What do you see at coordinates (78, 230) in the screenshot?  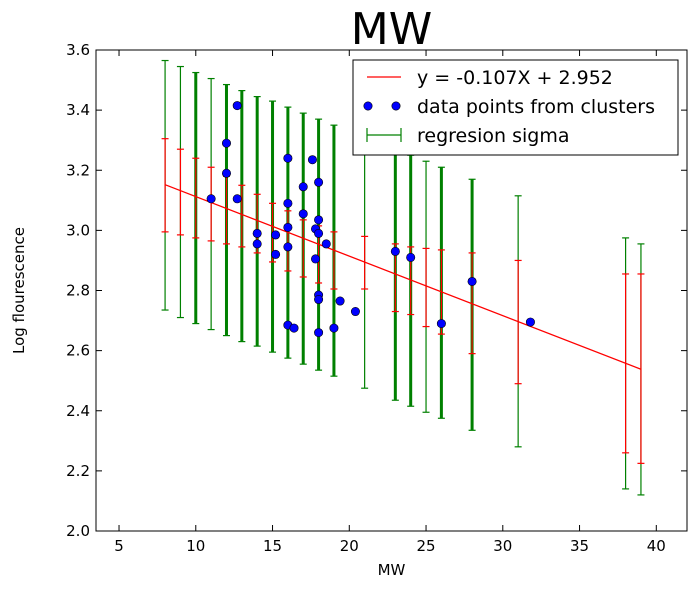 I see `y-tick-label: 3.0` at bounding box center [78, 230].